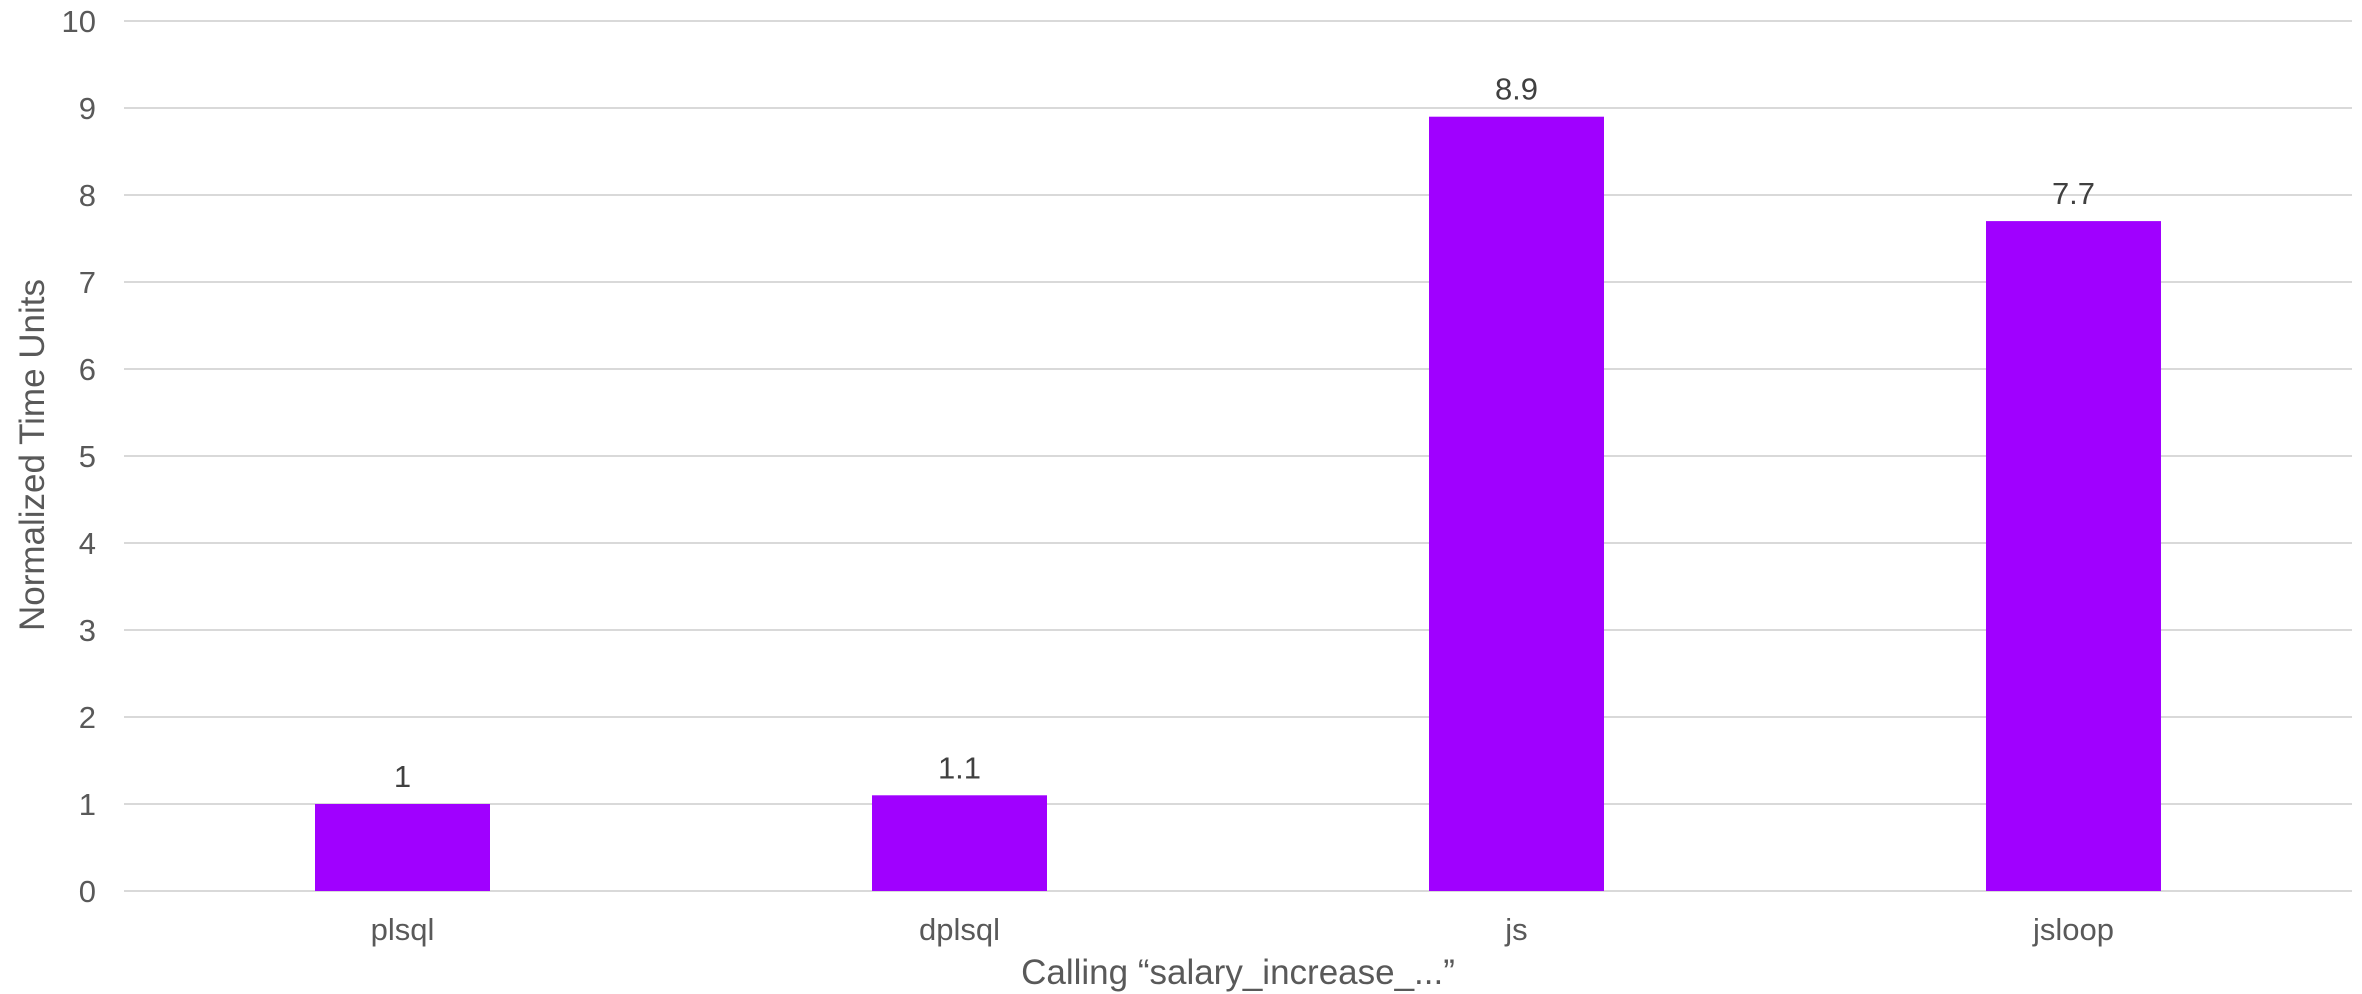  I want to click on x-tick-label: dplsql, so click(959, 929).